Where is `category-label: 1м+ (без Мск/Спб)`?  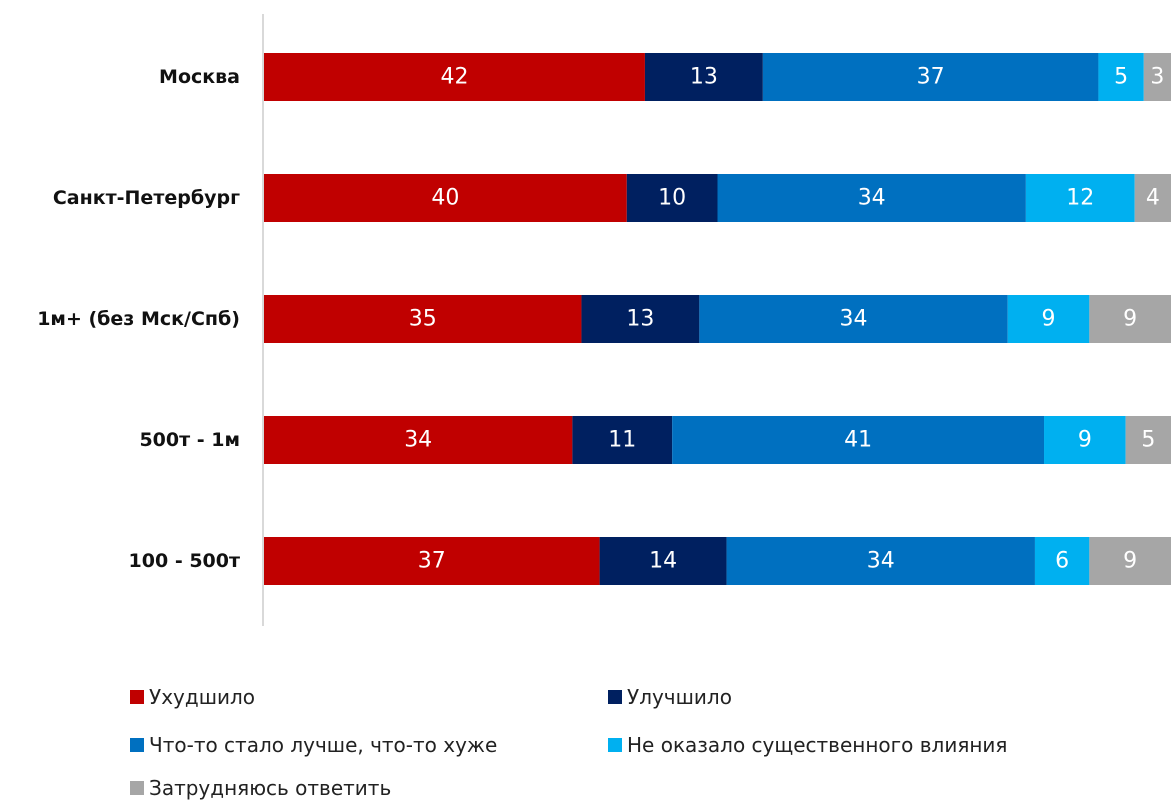
category-label: 1м+ (без Мск/Спб) is located at coordinates (138, 319).